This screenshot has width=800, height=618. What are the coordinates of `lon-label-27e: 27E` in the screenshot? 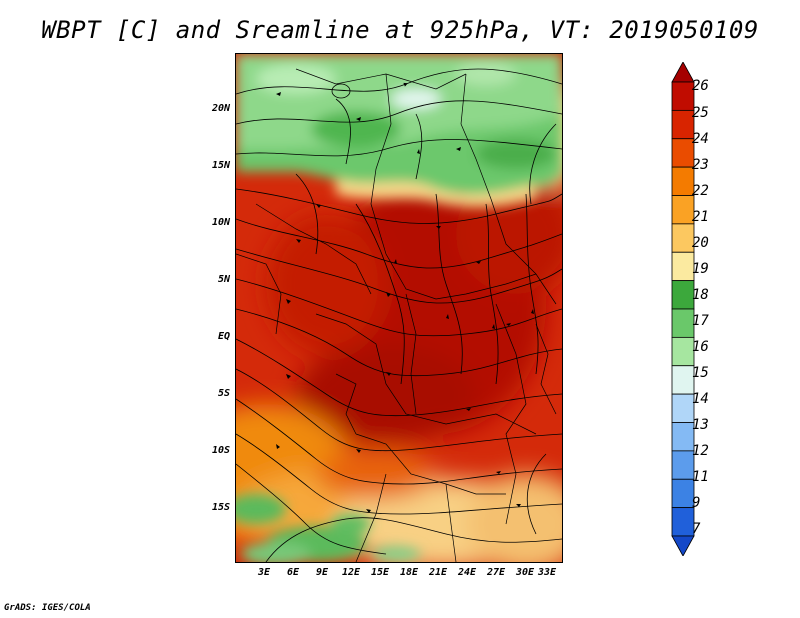 It's located at (496, 572).